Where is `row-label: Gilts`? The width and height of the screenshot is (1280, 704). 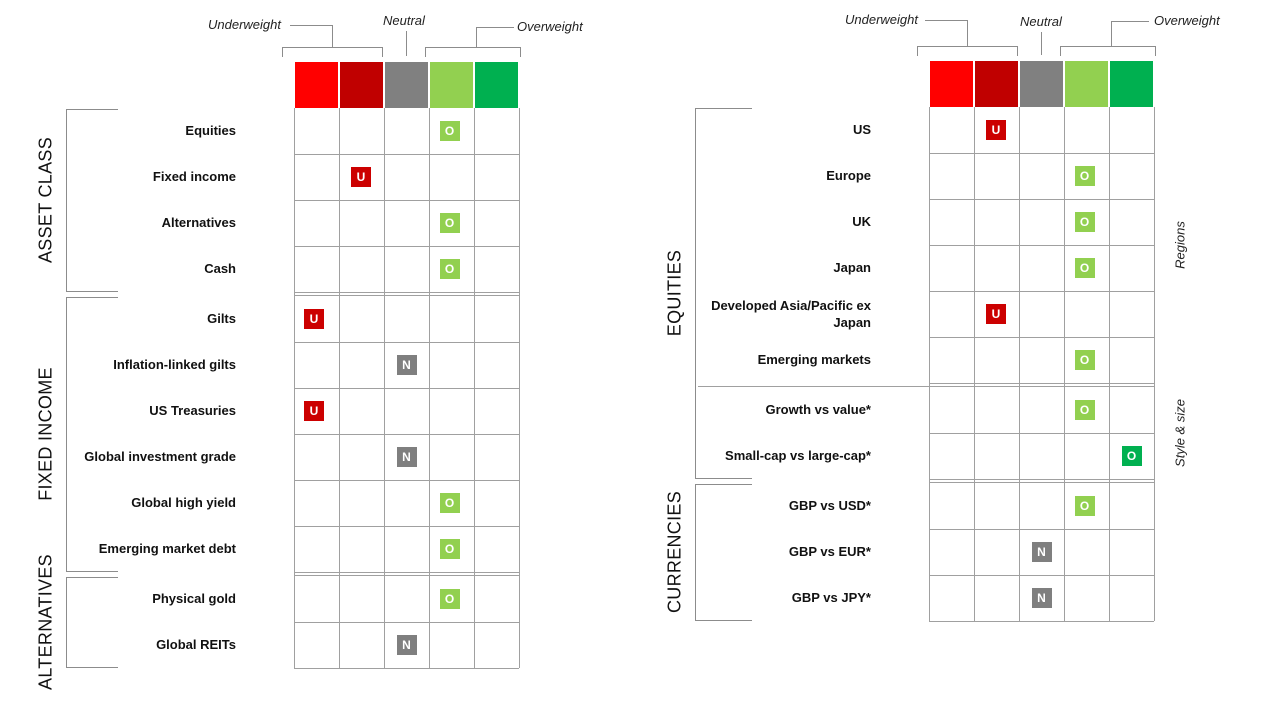 row-label: Gilts is located at coordinates (221, 318).